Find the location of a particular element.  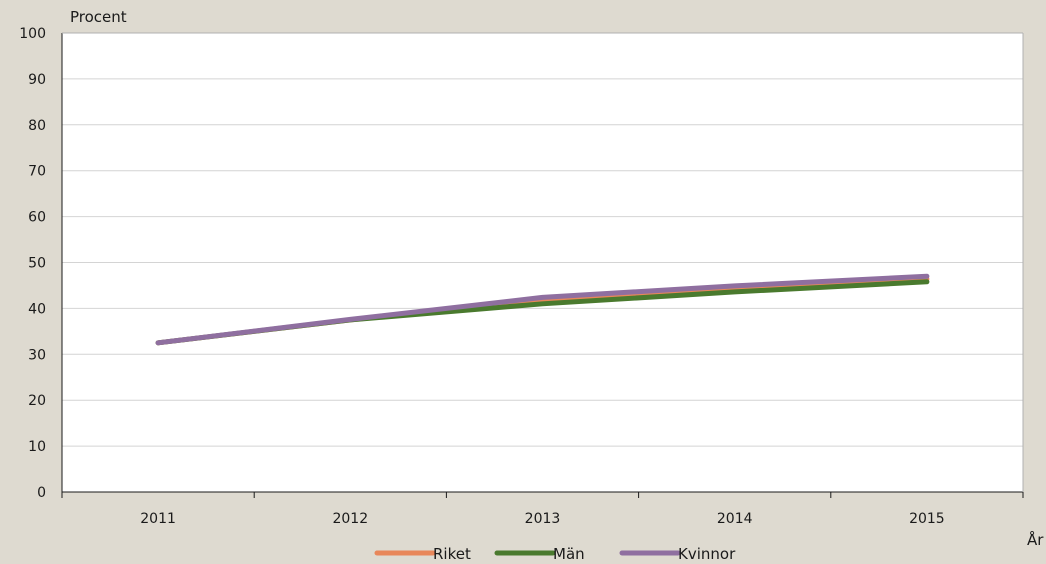

y-tick-label: 100 is located at coordinates (32, 34).